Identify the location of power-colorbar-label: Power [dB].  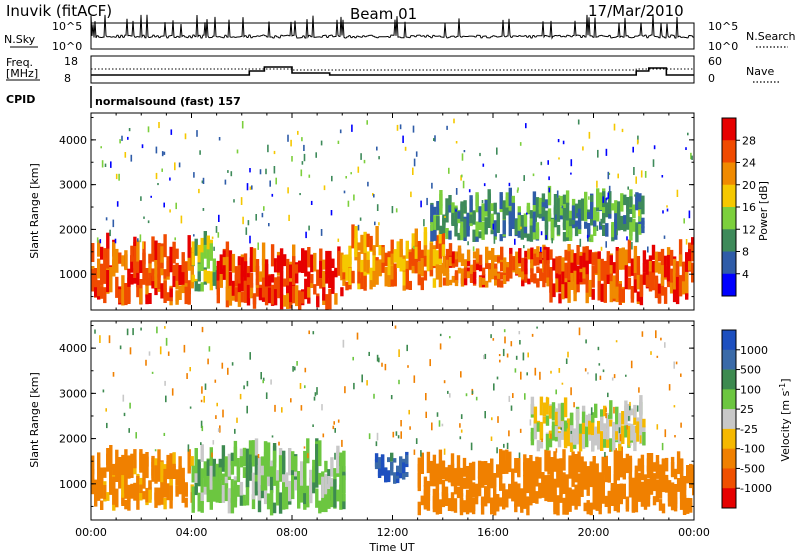
(763, 211).